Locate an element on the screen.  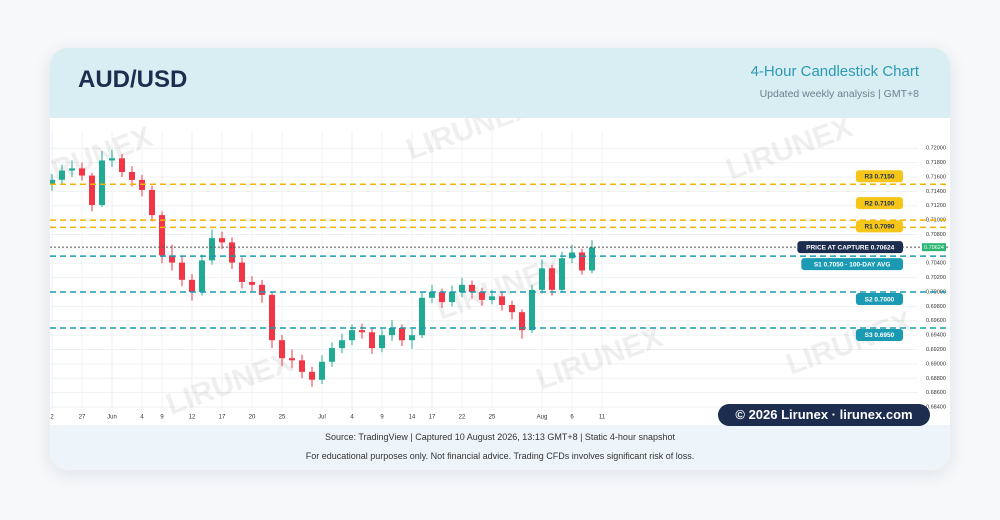
x-tick-label: 12 is located at coordinates (192, 418).